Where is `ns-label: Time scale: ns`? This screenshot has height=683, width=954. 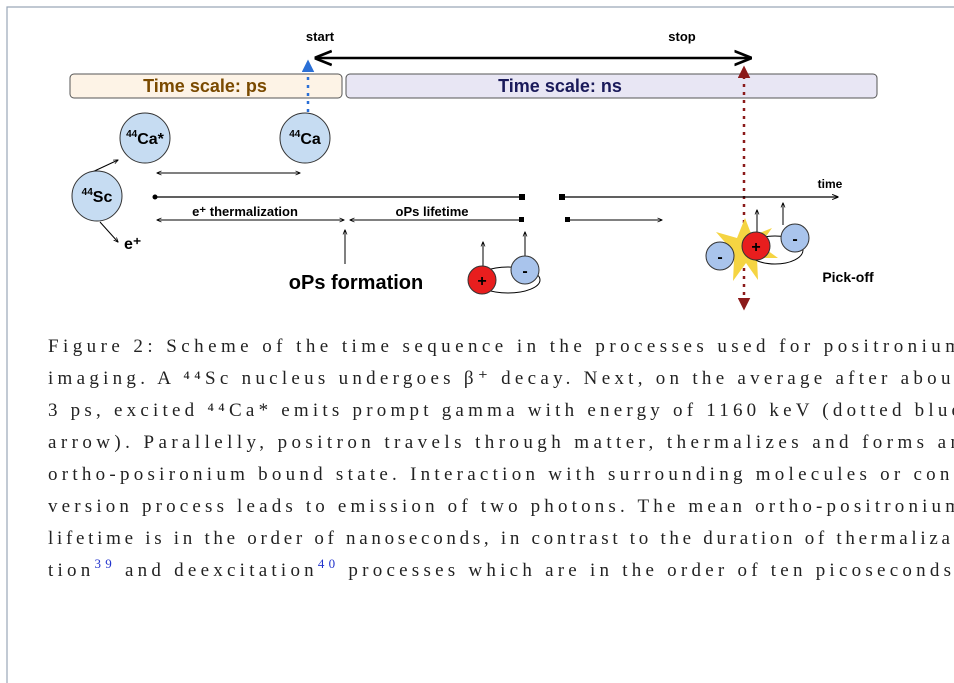 ns-label: Time scale: ns is located at coordinates (560, 86).